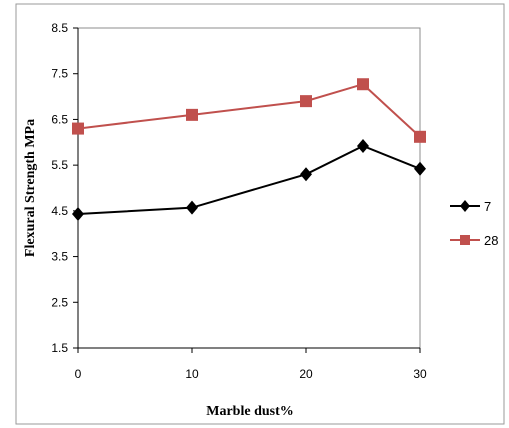 The height and width of the screenshot is (428, 509). I want to click on x-tick-label: 10, so click(192, 374).